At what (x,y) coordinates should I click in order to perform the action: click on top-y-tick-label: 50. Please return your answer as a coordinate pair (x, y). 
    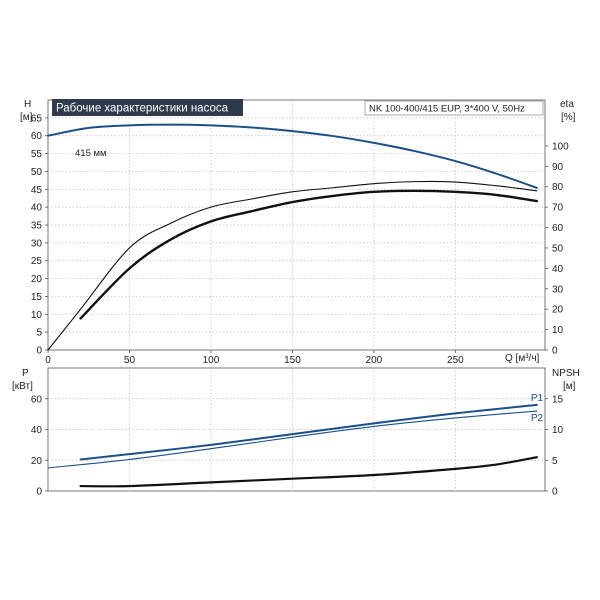
    Looking at the image, I should click on (37, 172).